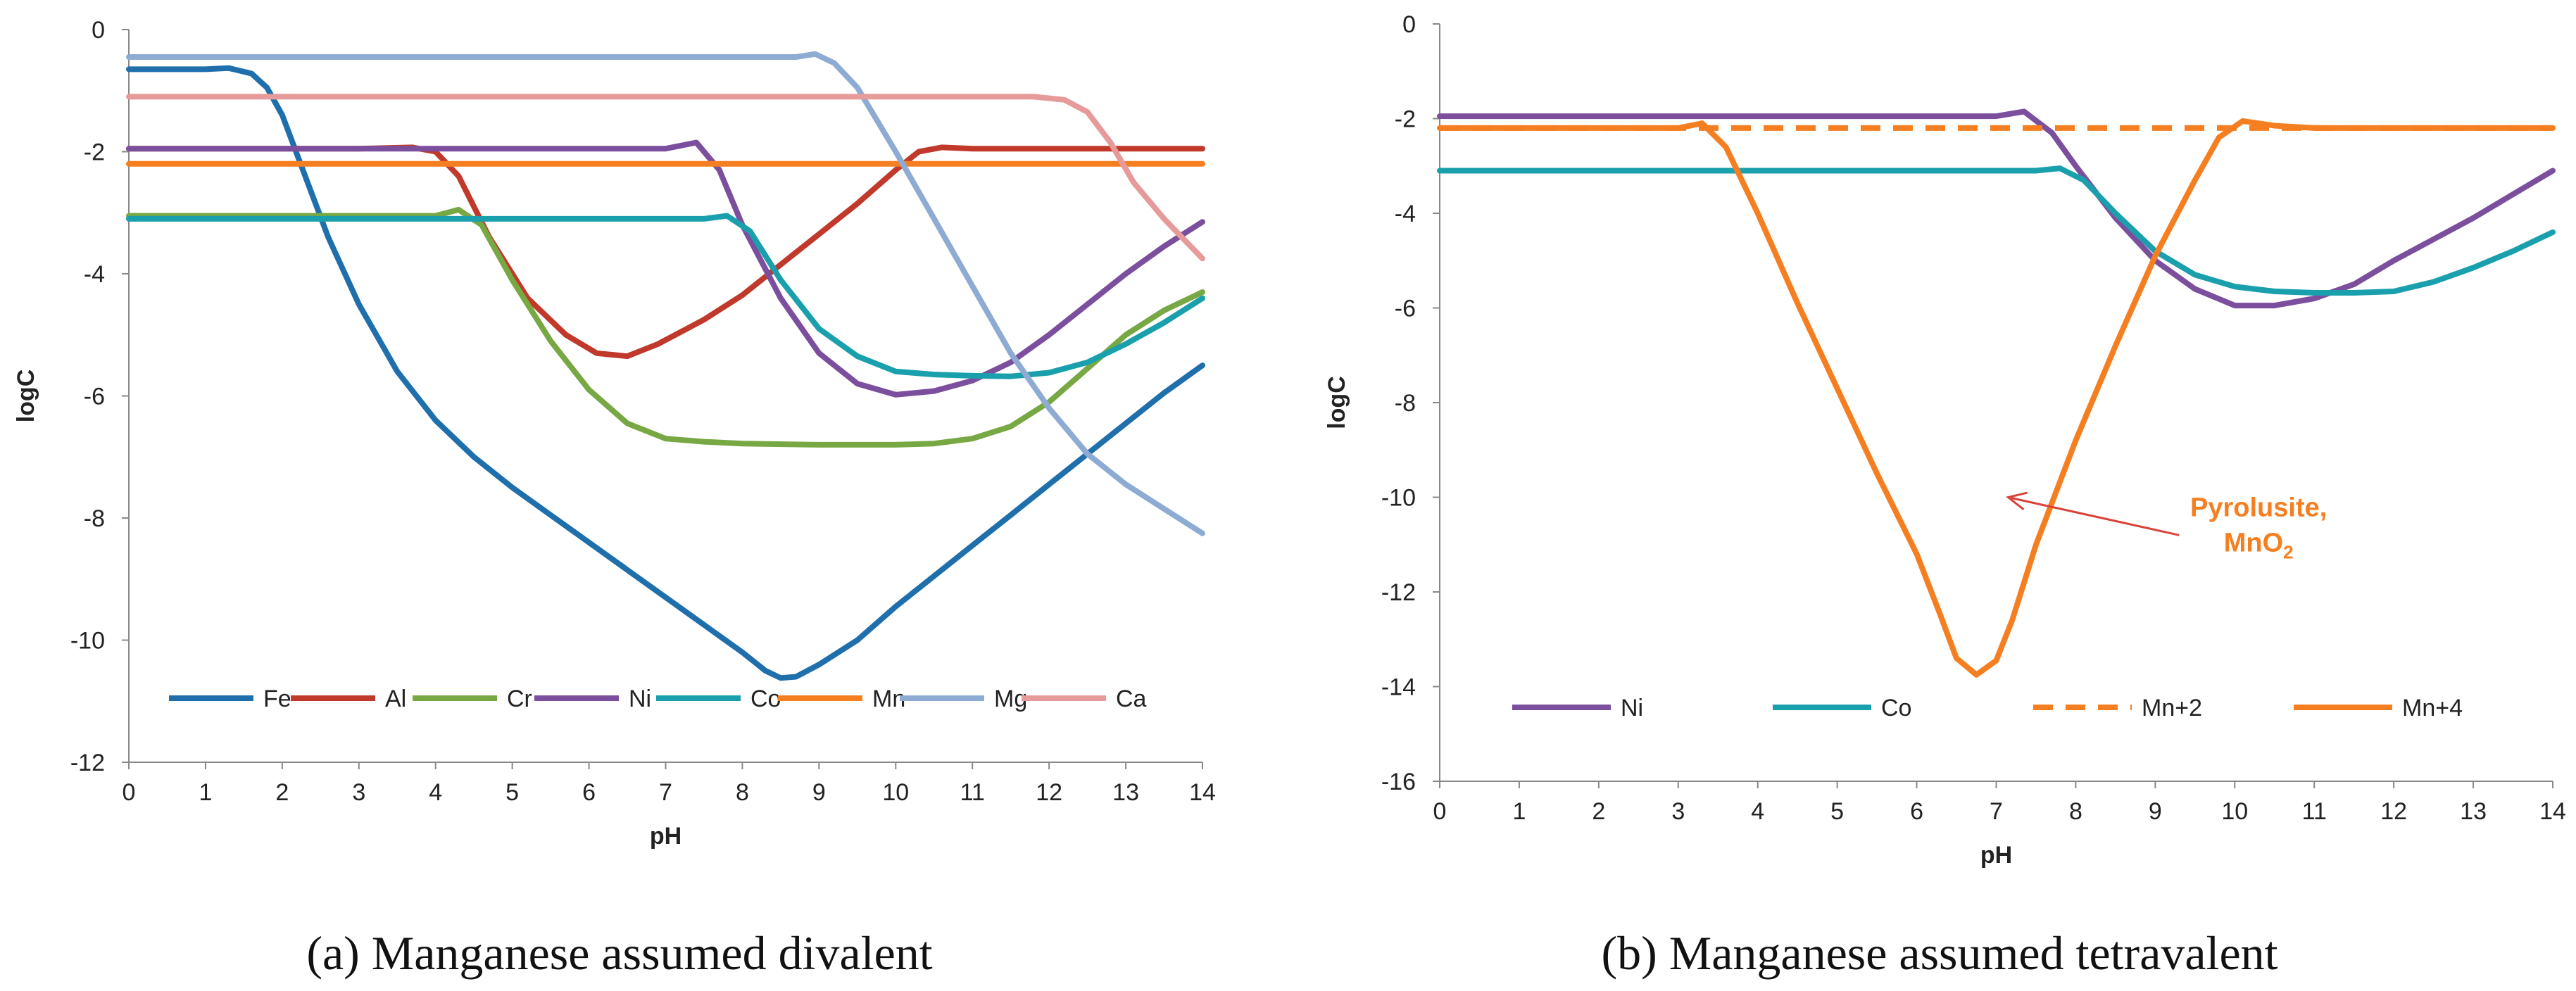 The width and height of the screenshot is (2576, 991). What do you see at coordinates (277, 699) in the screenshot?
I see `legend-label: Fe` at bounding box center [277, 699].